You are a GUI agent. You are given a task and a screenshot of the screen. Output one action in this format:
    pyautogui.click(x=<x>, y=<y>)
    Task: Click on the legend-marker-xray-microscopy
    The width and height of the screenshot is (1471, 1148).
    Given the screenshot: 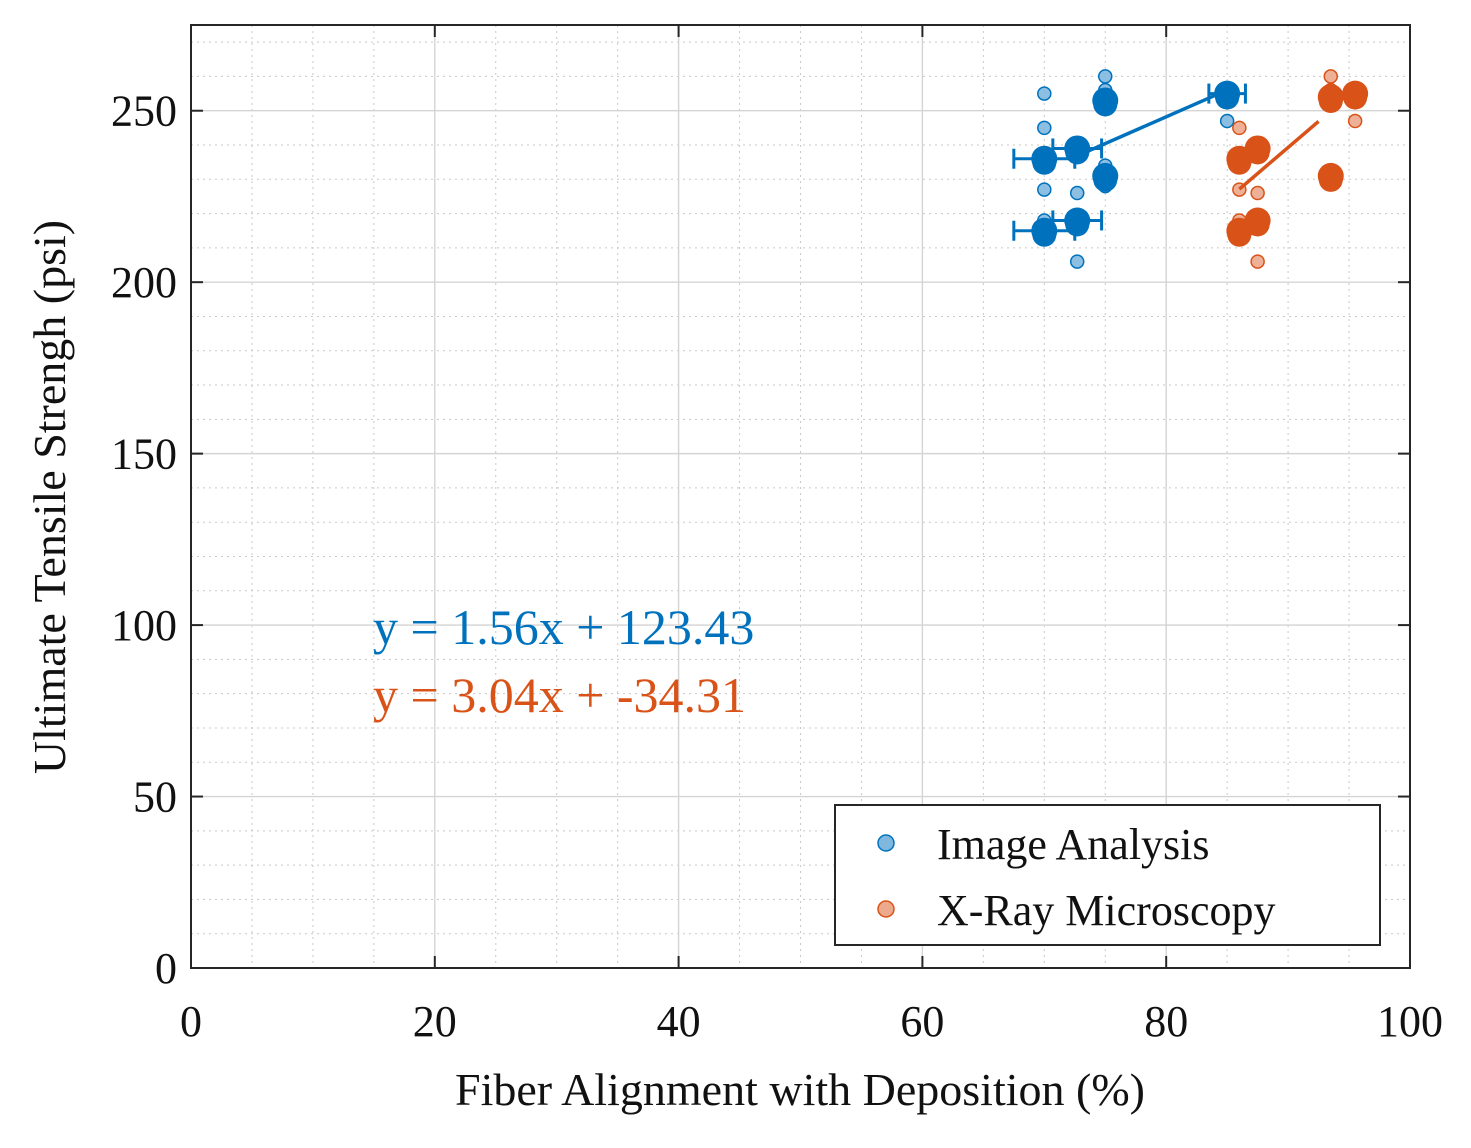 What is the action you would take?
    pyautogui.click(x=886, y=909)
    